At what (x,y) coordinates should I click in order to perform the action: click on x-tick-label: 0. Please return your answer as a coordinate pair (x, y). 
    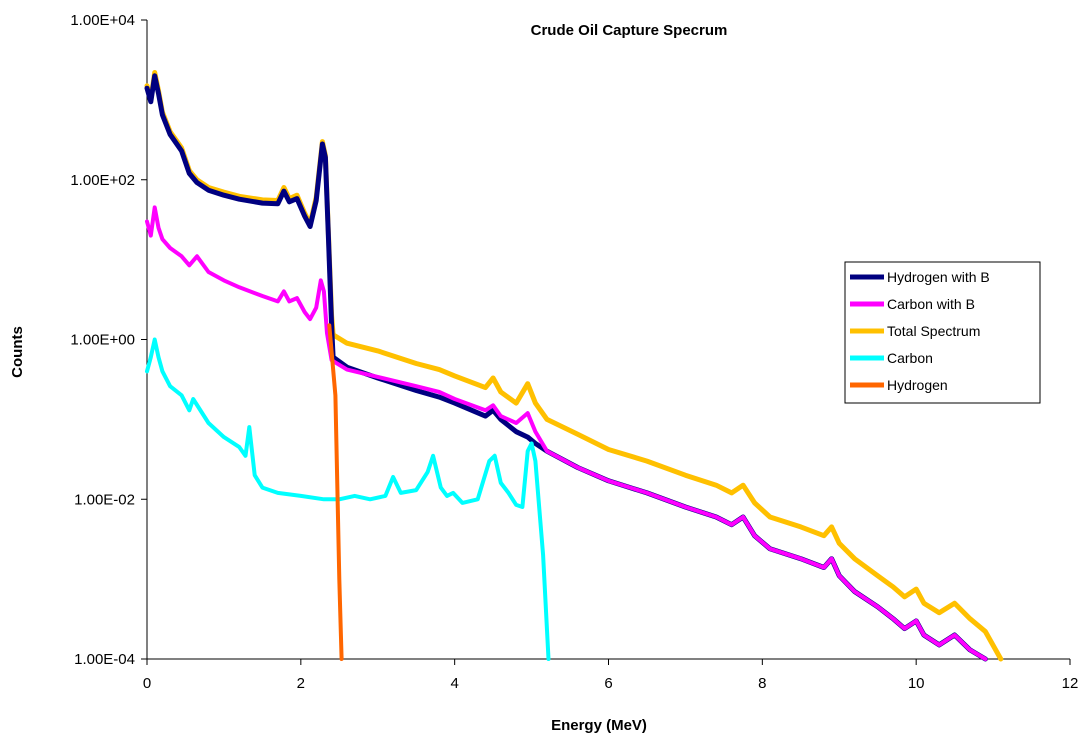
    Looking at the image, I should click on (147, 683).